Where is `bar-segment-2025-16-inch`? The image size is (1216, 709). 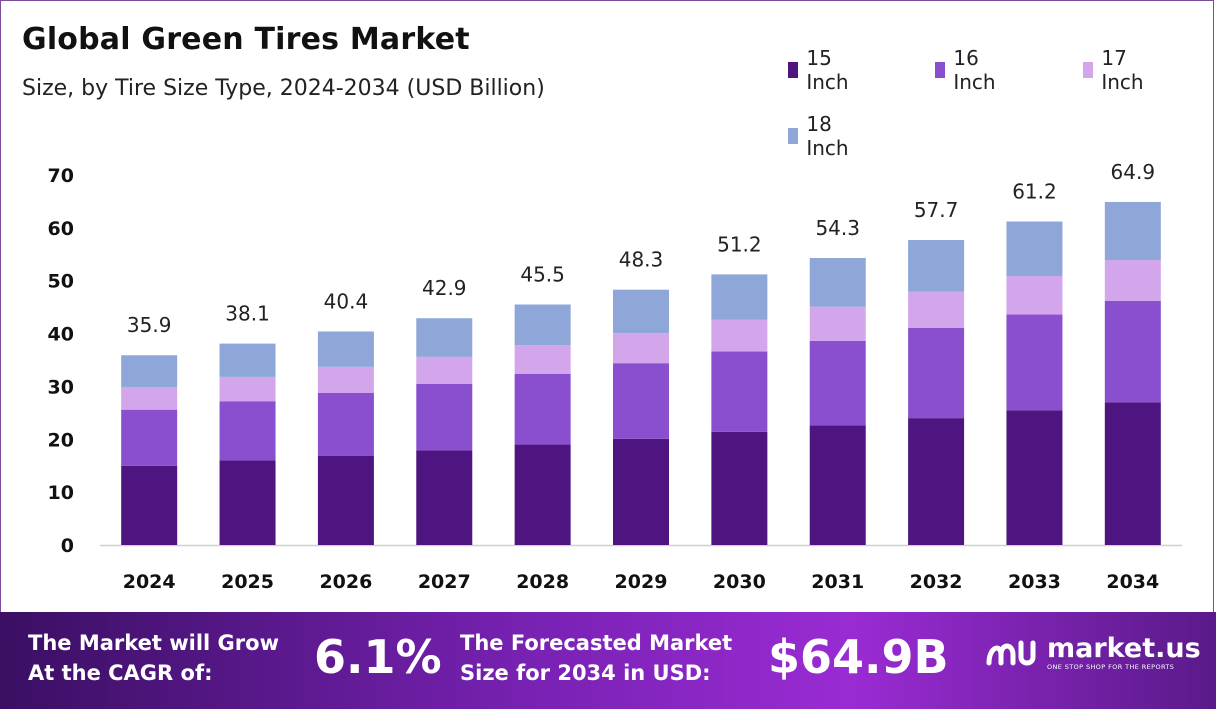 bar-segment-2025-16-inch is located at coordinates (247, 431).